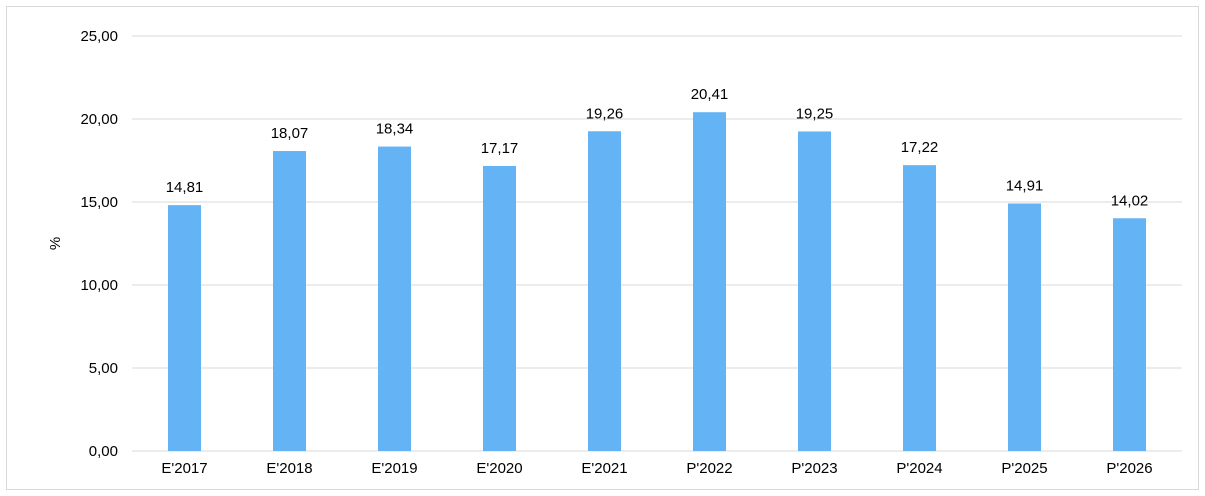  Describe the element at coordinates (184, 468) in the screenshot. I see `x-tick-label: E'2017` at that location.